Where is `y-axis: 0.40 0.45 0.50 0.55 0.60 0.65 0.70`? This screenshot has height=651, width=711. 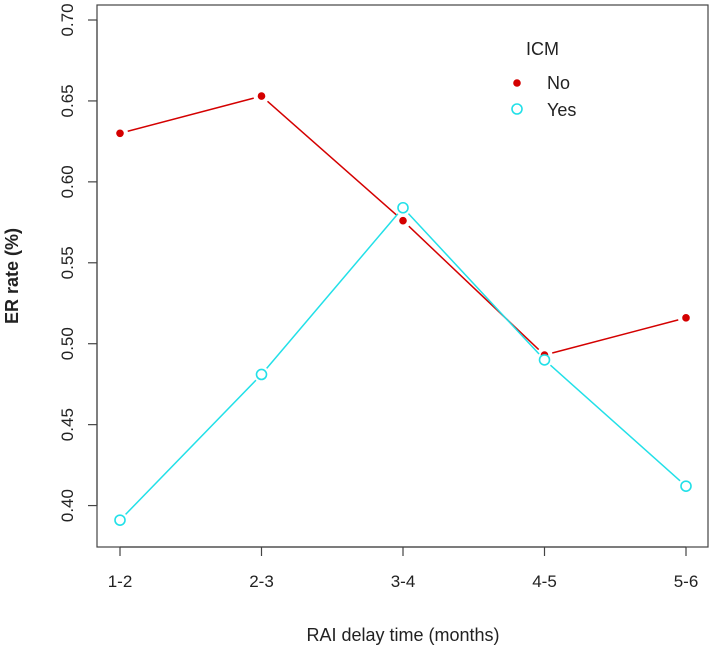
y-axis: 0.40 0.45 0.50 0.55 0.60 0.65 0.70 is located at coordinates (78, 262).